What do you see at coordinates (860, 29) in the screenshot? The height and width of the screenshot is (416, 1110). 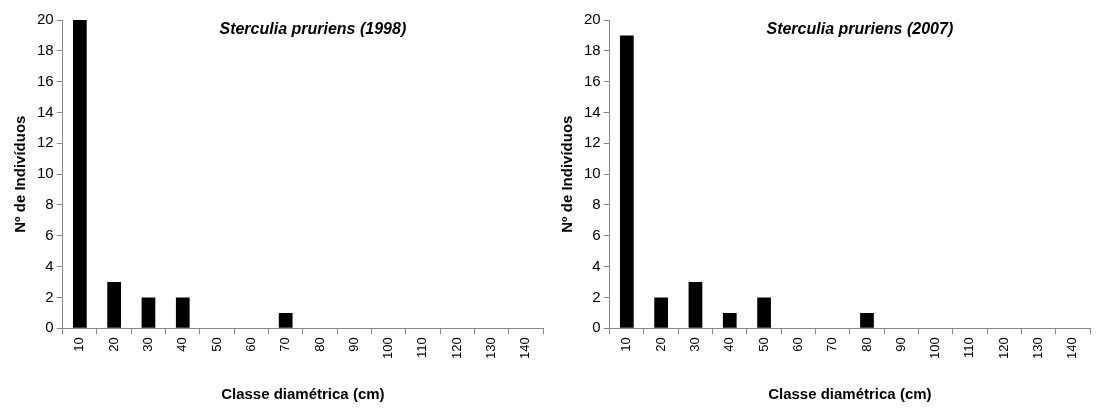 I see `chart-title: Sterculia pruriens (2007)` at bounding box center [860, 29].